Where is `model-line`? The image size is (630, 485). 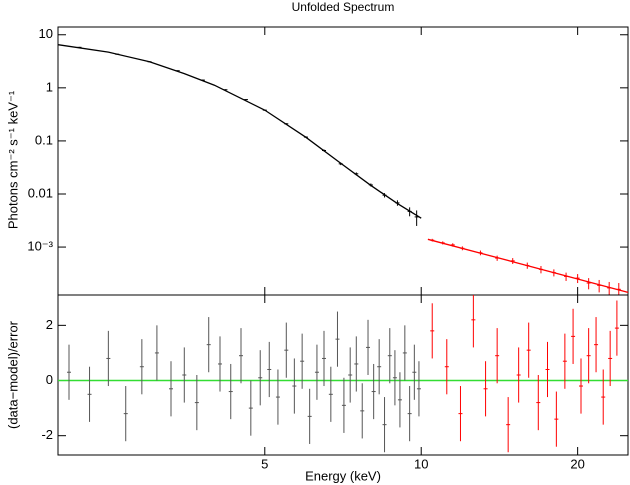
model-line is located at coordinates (528, 266).